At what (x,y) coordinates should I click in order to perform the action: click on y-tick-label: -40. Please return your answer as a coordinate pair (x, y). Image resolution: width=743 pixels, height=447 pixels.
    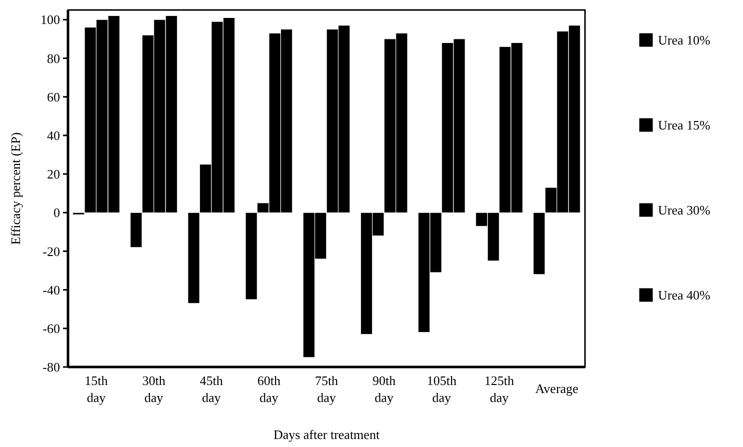
    Looking at the image, I should click on (51, 290).